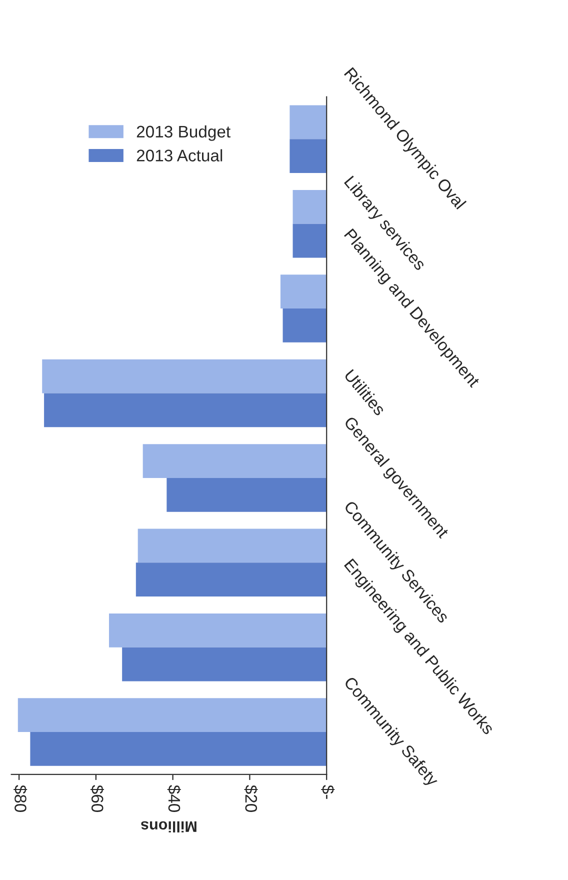 The width and height of the screenshot is (568, 880). What do you see at coordinates (179, 155) in the screenshot?
I see `legend-label: 2013 Actual` at bounding box center [179, 155].